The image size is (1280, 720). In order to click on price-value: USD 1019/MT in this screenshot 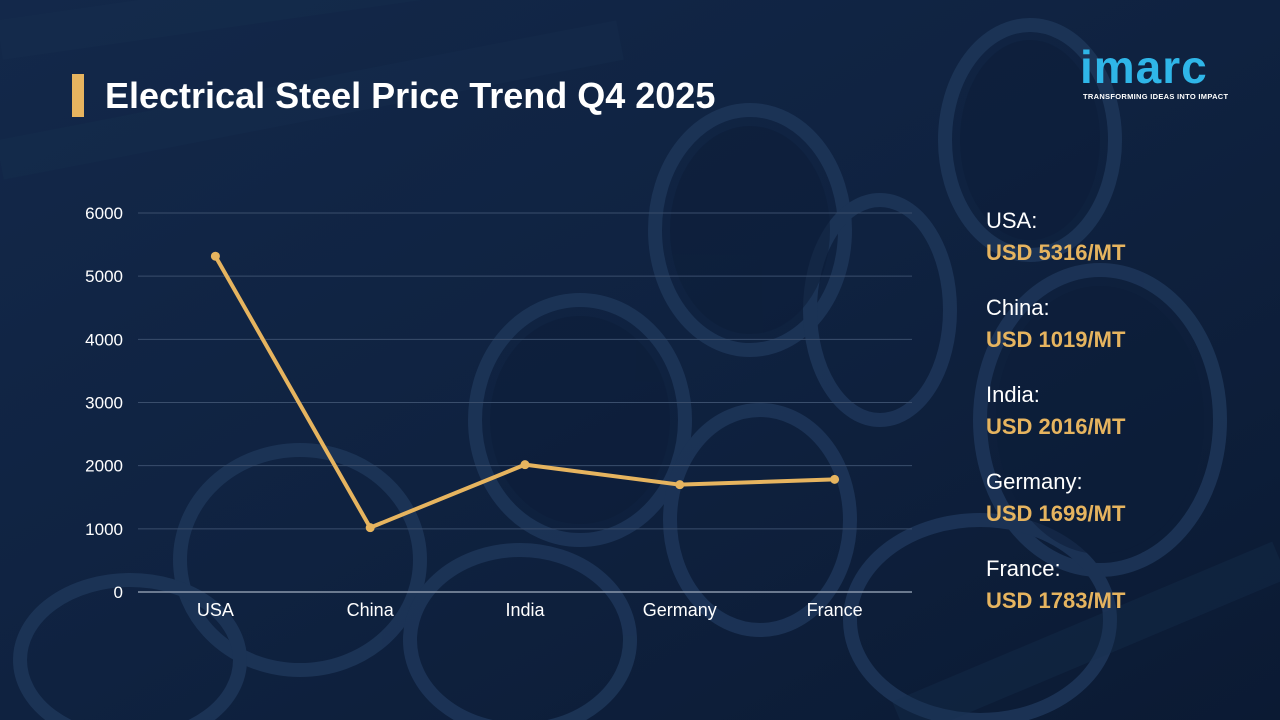, I will do `click(1056, 339)`.